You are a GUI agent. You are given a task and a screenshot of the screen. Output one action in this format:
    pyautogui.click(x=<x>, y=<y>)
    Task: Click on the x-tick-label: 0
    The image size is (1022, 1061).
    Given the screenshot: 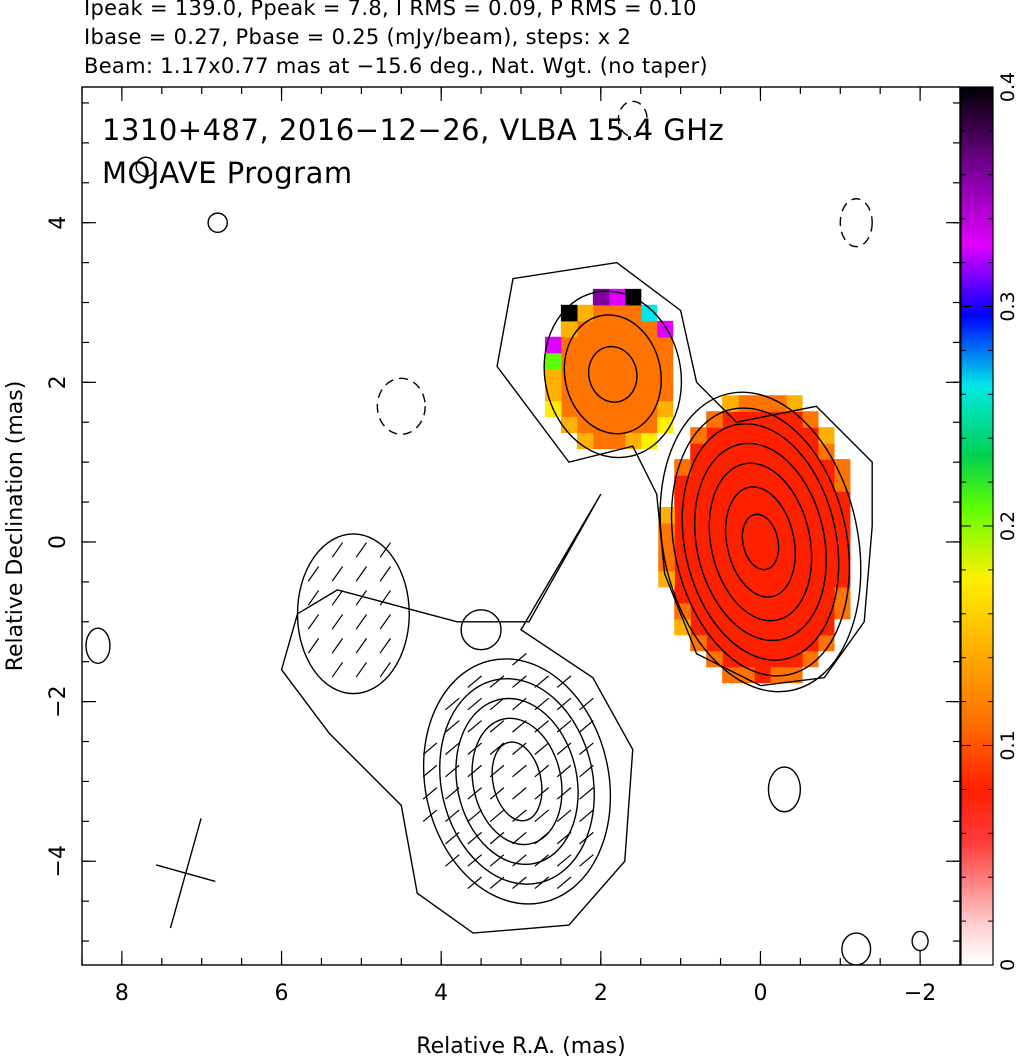 What is the action you would take?
    pyautogui.click(x=760, y=993)
    